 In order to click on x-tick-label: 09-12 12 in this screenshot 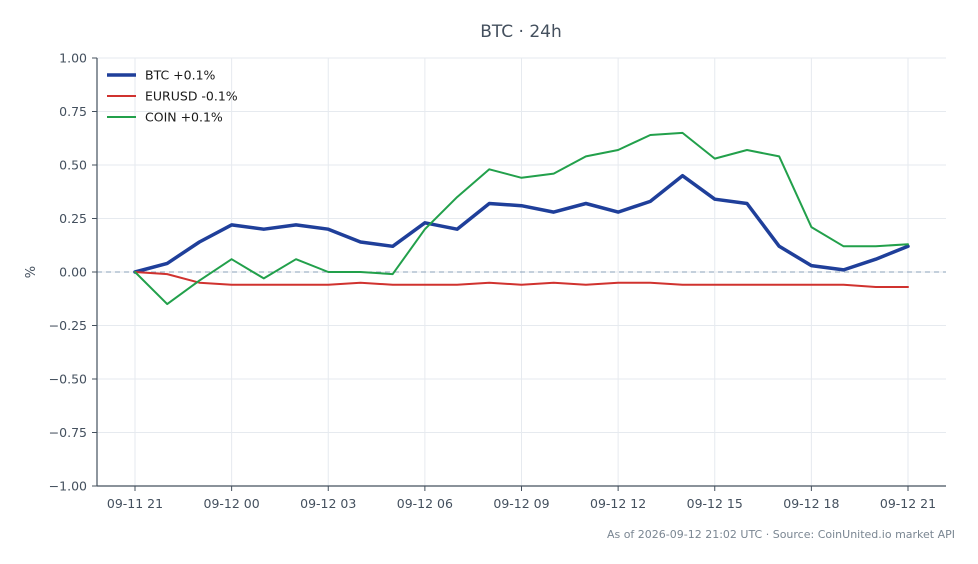, I will do `click(618, 503)`.